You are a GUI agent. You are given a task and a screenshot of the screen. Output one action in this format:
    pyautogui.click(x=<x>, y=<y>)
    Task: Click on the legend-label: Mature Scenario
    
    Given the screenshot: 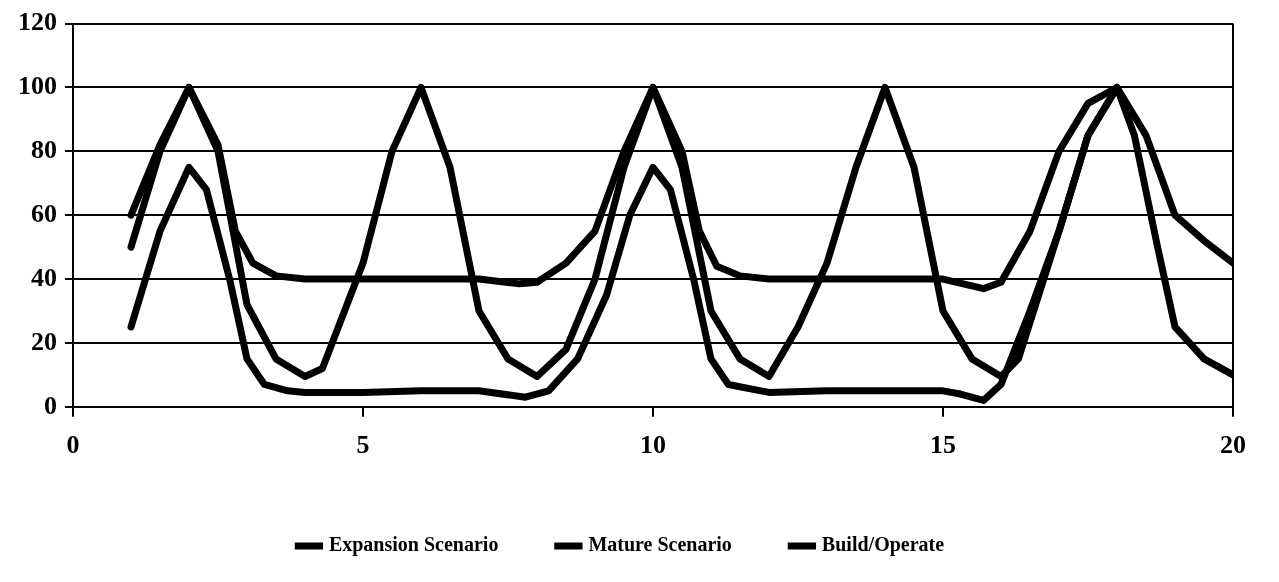 What is the action you would take?
    pyautogui.click(x=660, y=544)
    